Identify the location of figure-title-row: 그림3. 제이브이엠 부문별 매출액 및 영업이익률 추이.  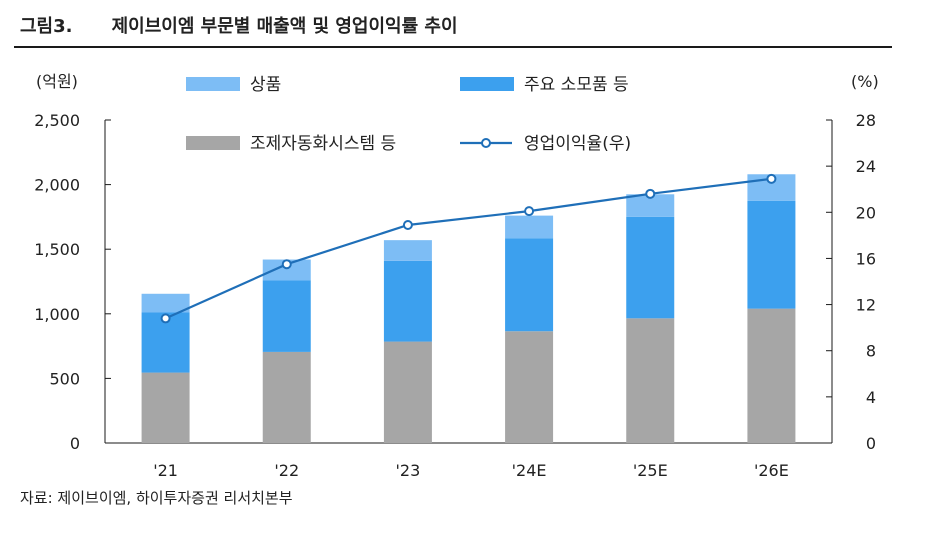
(239, 26).